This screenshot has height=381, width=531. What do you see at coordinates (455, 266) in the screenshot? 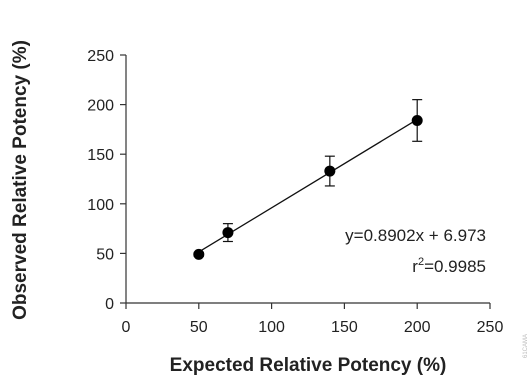
I see `r-squared-value: =0.9985` at bounding box center [455, 266].